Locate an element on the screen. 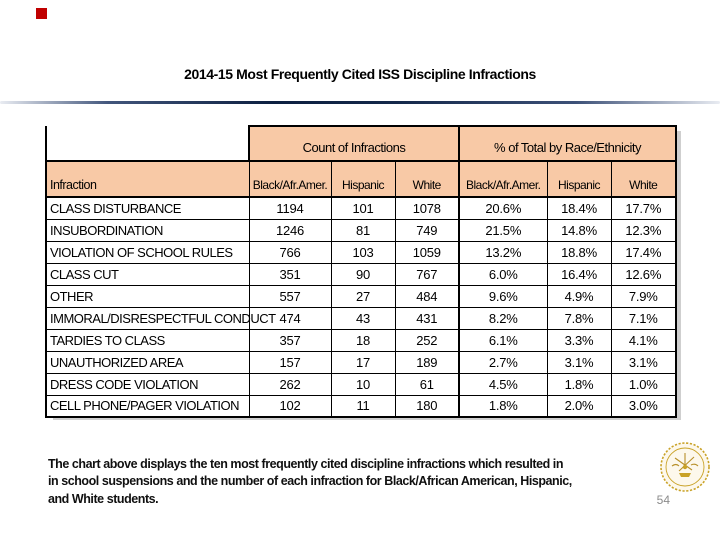  count-white-cell: 252 is located at coordinates (427, 340).